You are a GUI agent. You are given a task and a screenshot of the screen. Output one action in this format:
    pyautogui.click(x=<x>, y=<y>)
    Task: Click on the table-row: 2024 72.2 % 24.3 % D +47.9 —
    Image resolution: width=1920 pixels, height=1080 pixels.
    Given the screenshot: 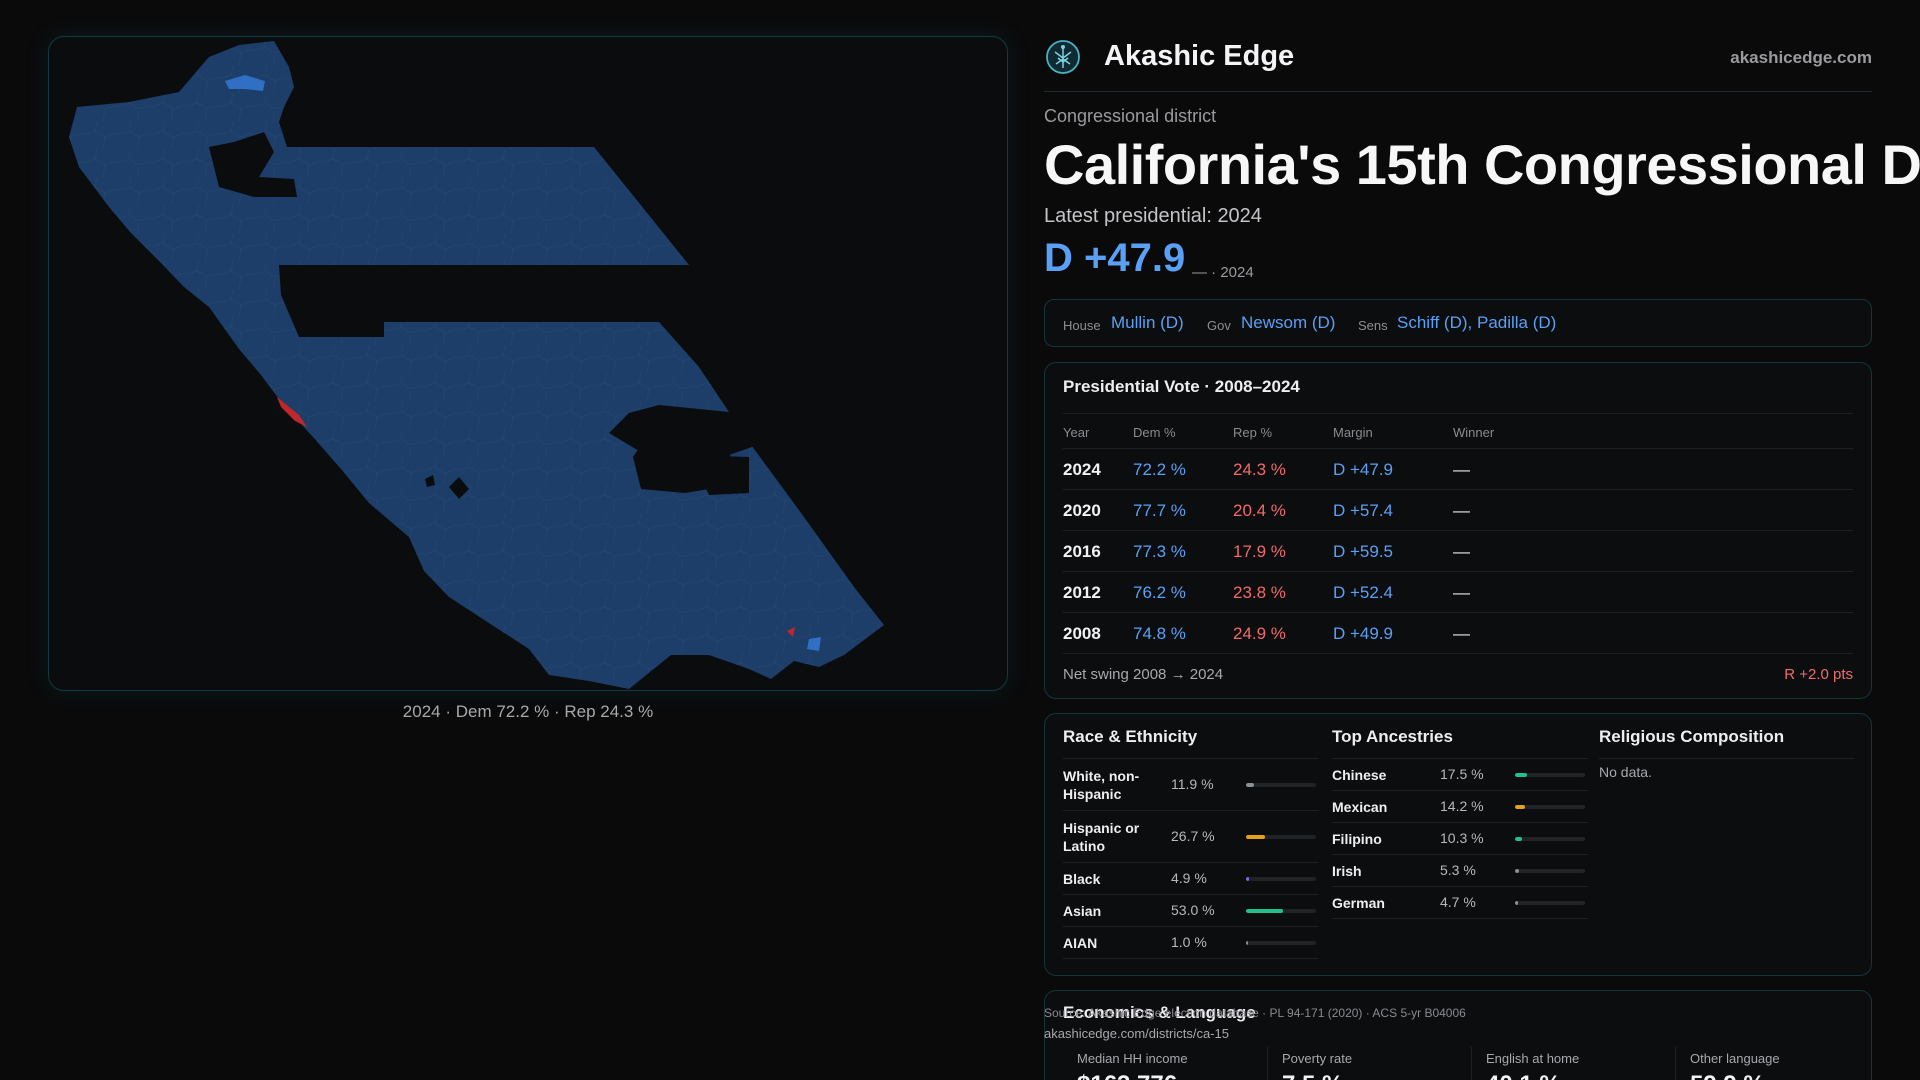 What is the action you would take?
    pyautogui.click(x=1458, y=469)
    